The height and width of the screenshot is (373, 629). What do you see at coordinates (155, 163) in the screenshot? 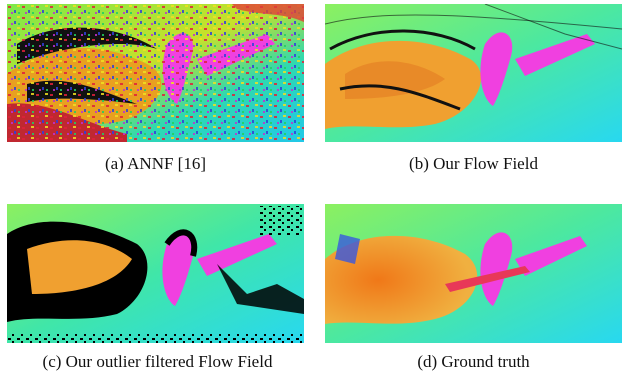
I see `caption-panel-a: (a) ANNF [16]` at bounding box center [155, 163].